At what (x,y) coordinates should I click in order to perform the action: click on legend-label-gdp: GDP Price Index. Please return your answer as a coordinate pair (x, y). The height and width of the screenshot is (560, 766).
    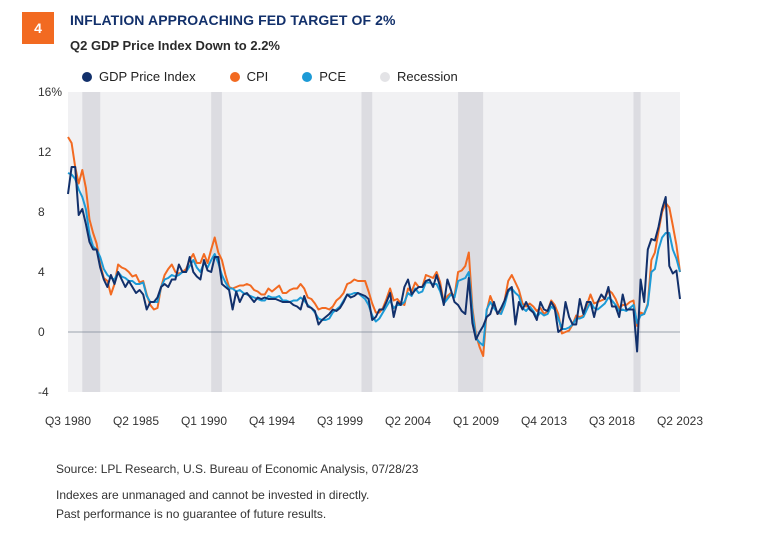
    Looking at the image, I should click on (147, 76).